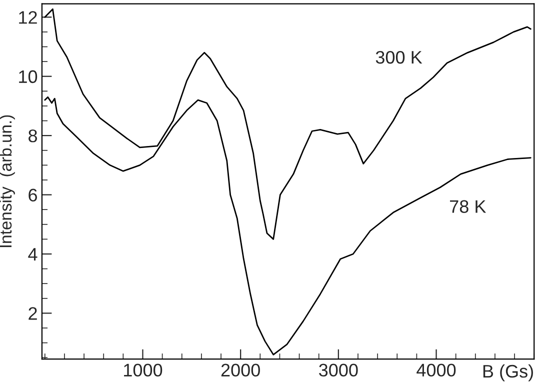 The height and width of the screenshot is (382, 545). I want to click on x-tick-label: 3000, so click(338, 370).